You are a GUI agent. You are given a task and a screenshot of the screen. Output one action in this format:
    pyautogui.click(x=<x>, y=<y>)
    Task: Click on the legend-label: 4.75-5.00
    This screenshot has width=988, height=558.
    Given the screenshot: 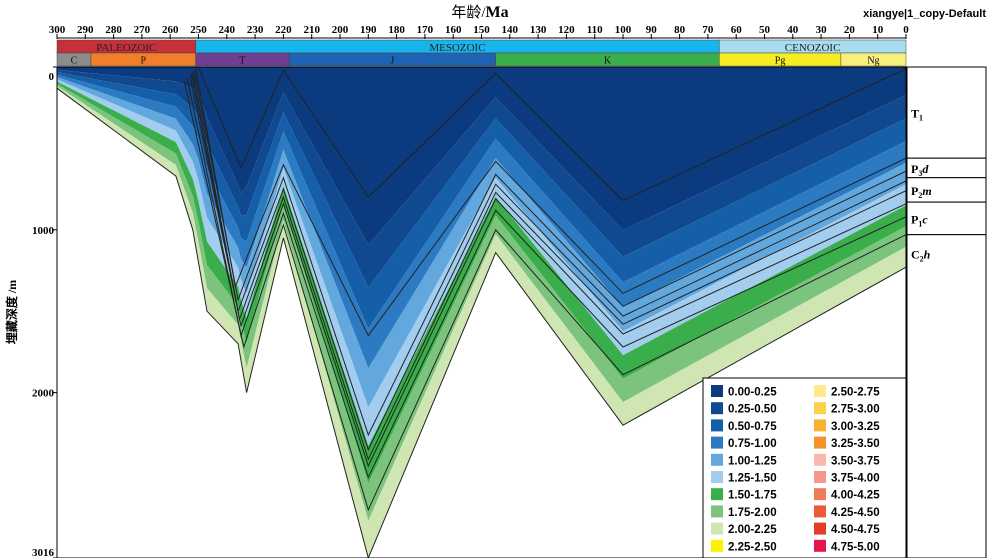 What is the action you would take?
    pyautogui.click(x=855, y=547)
    